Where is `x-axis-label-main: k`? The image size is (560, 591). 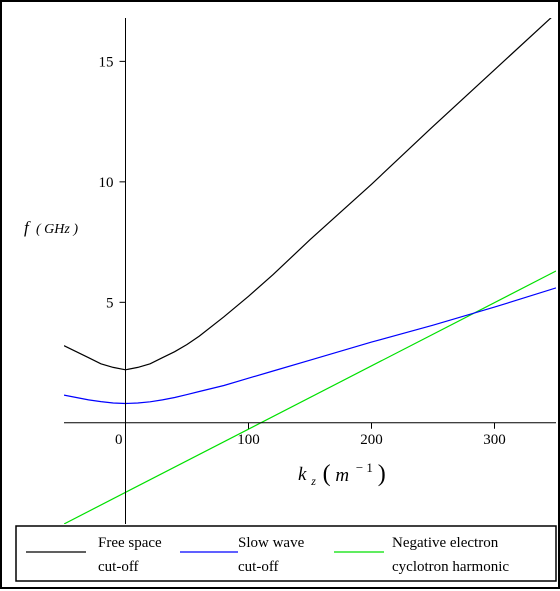 x-axis-label-main: k is located at coordinates (302, 474).